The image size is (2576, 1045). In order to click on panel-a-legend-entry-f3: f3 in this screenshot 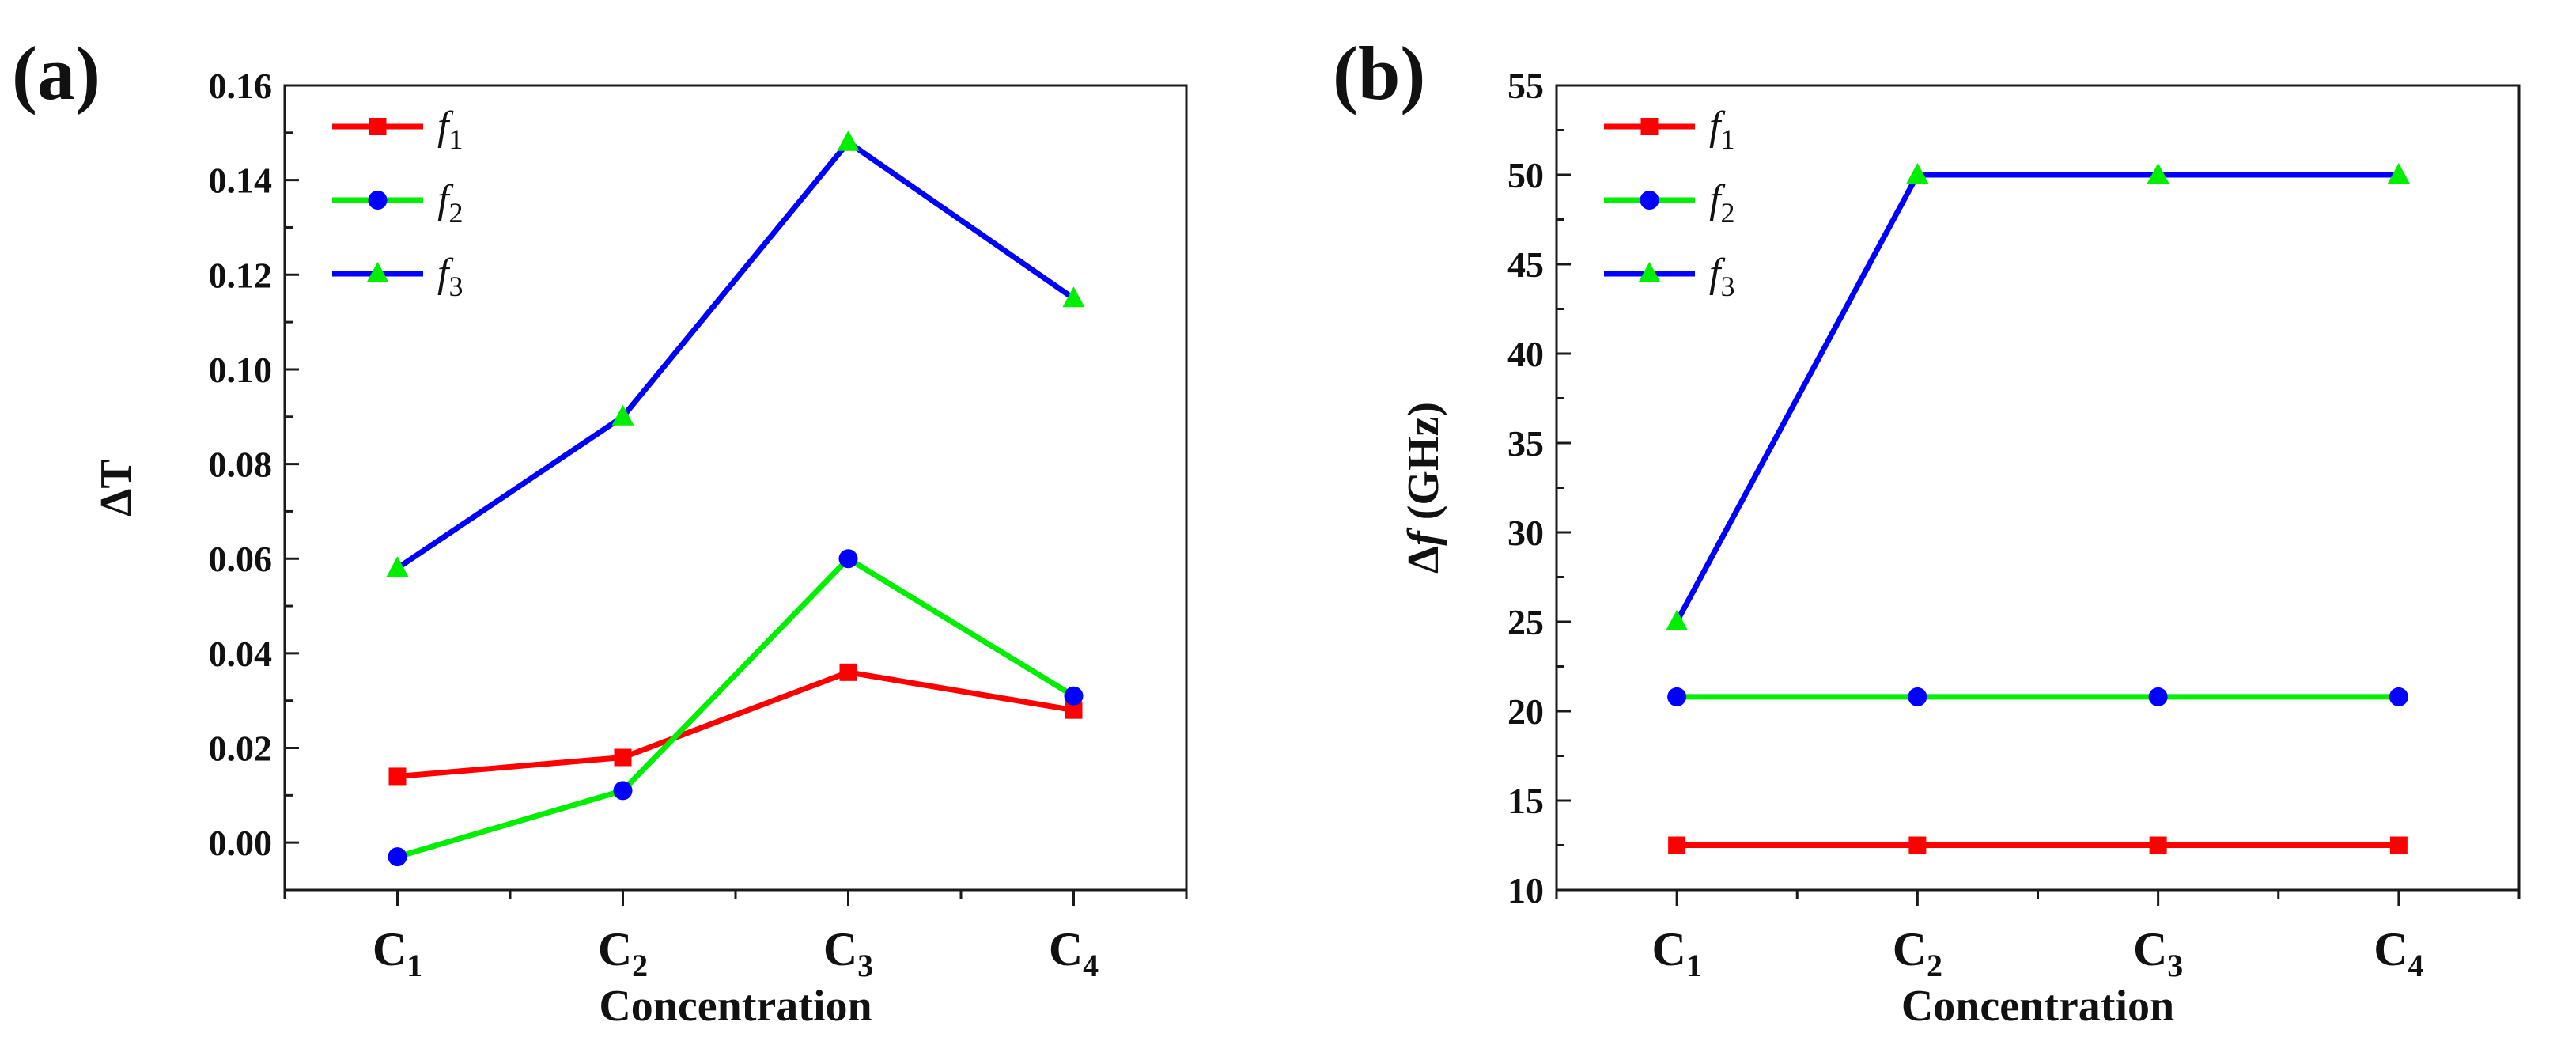, I will do `click(398, 276)`.